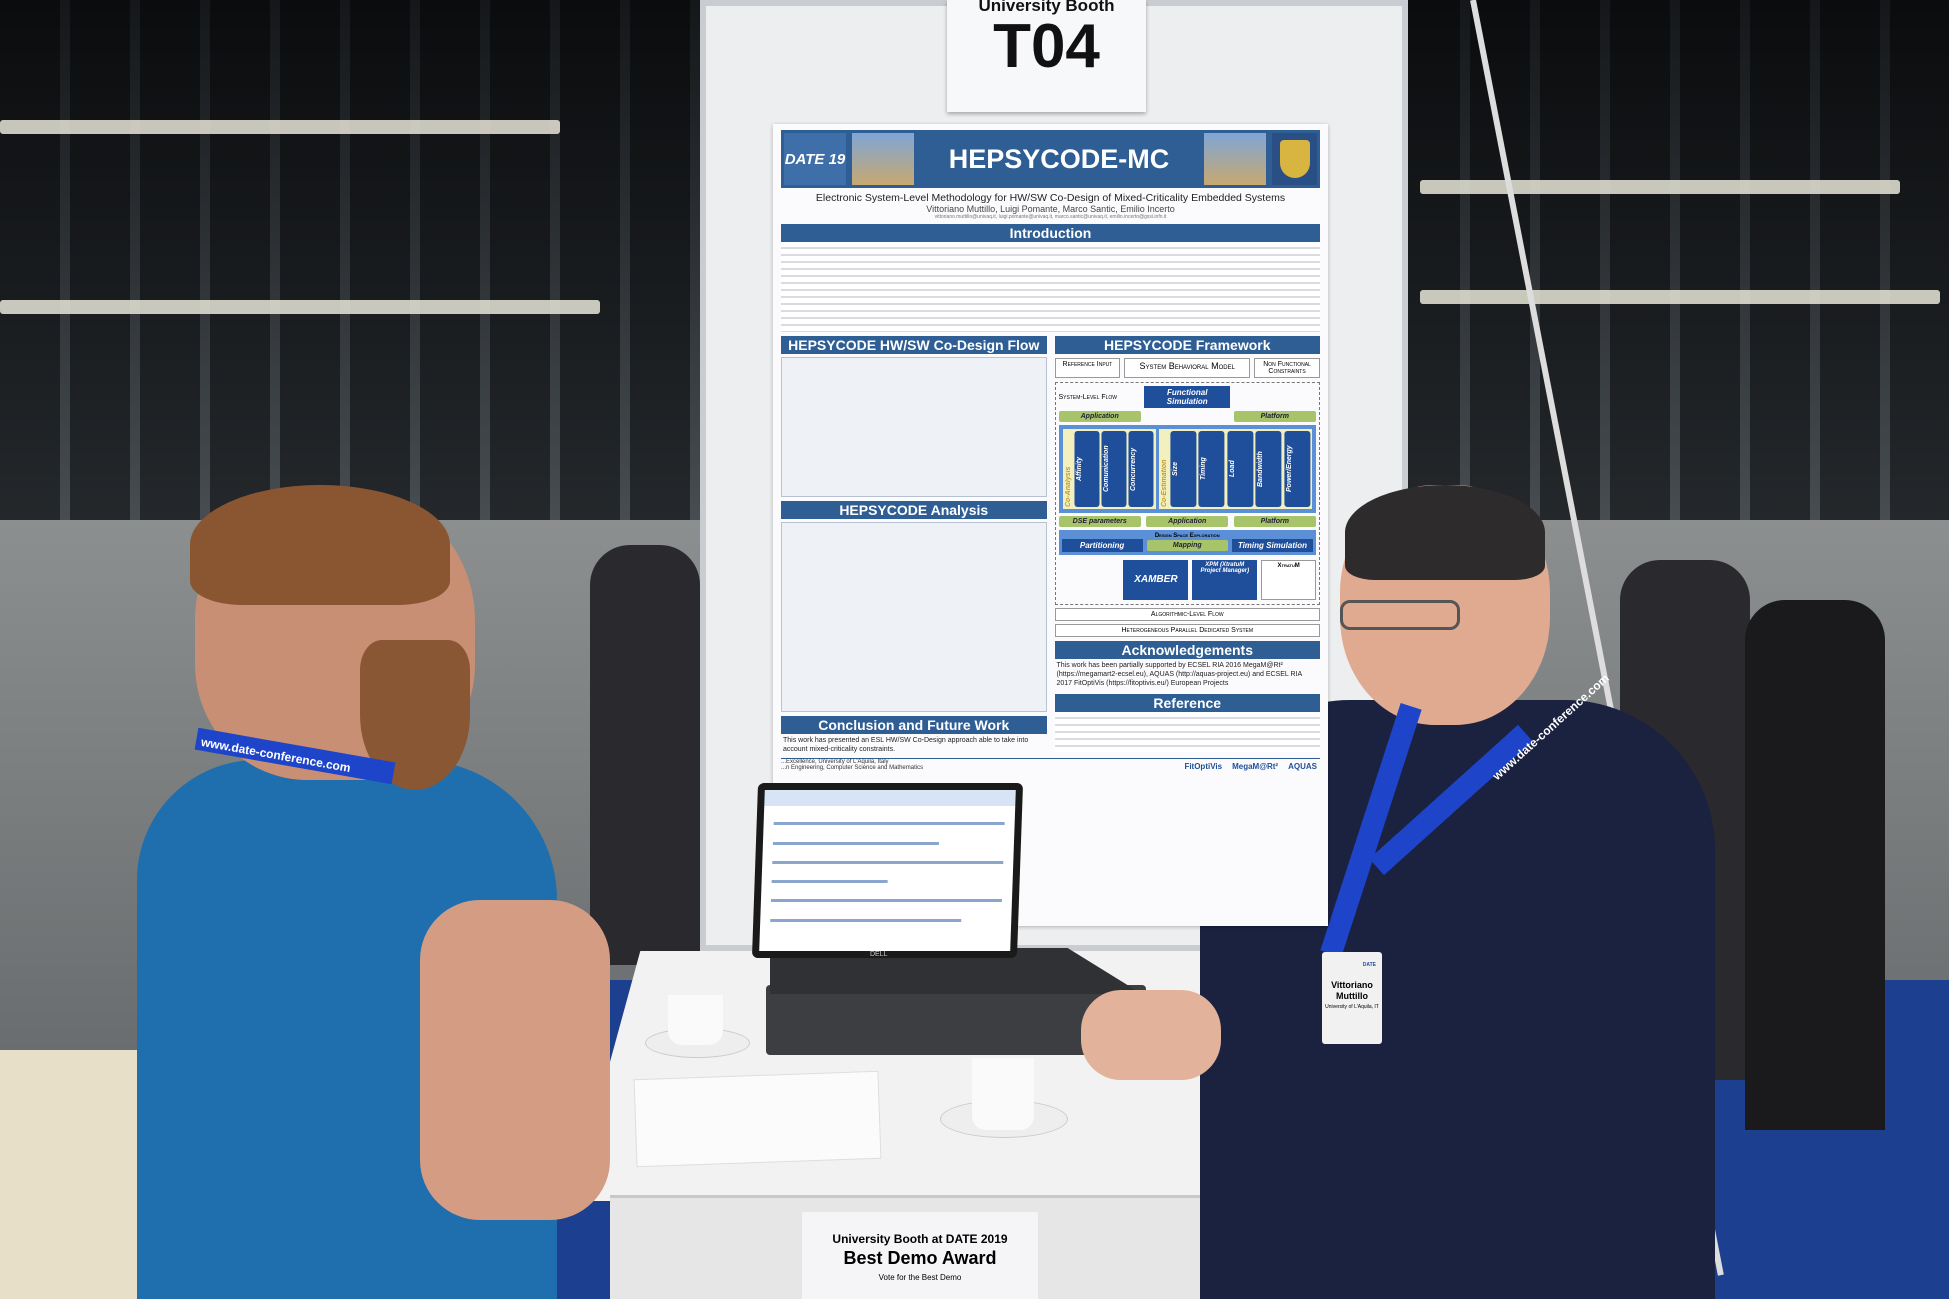 The image size is (1949, 1299). What do you see at coordinates (1294, 159) in the screenshot?
I see `university-crest-icon` at bounding box center [1294, 159].